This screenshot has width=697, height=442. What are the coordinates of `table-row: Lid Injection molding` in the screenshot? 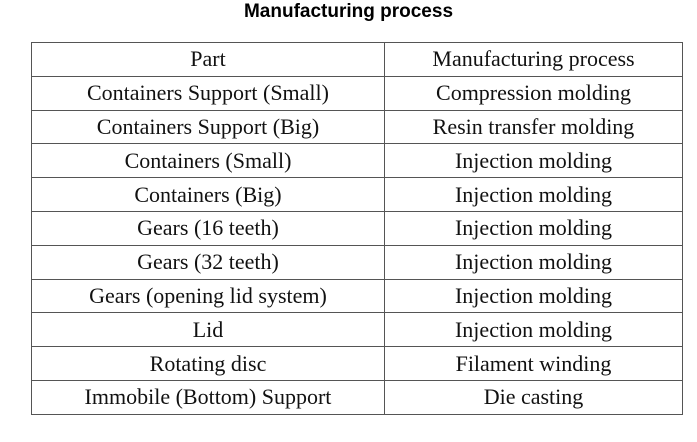 It's located at (357, 330).